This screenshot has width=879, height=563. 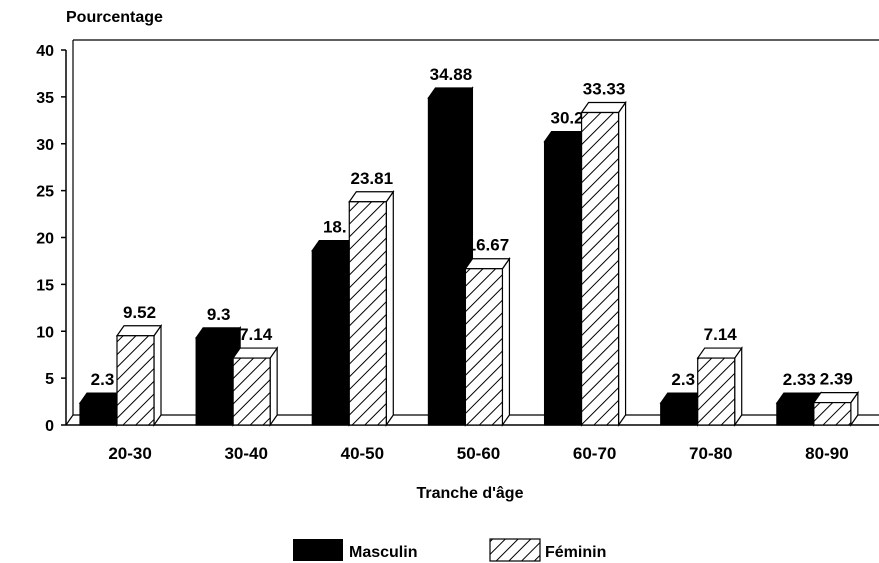 What do you see at coordinates (836, 379) in the screenshot?
I see `data-label: 2.39` at bounding box center [836, 379].